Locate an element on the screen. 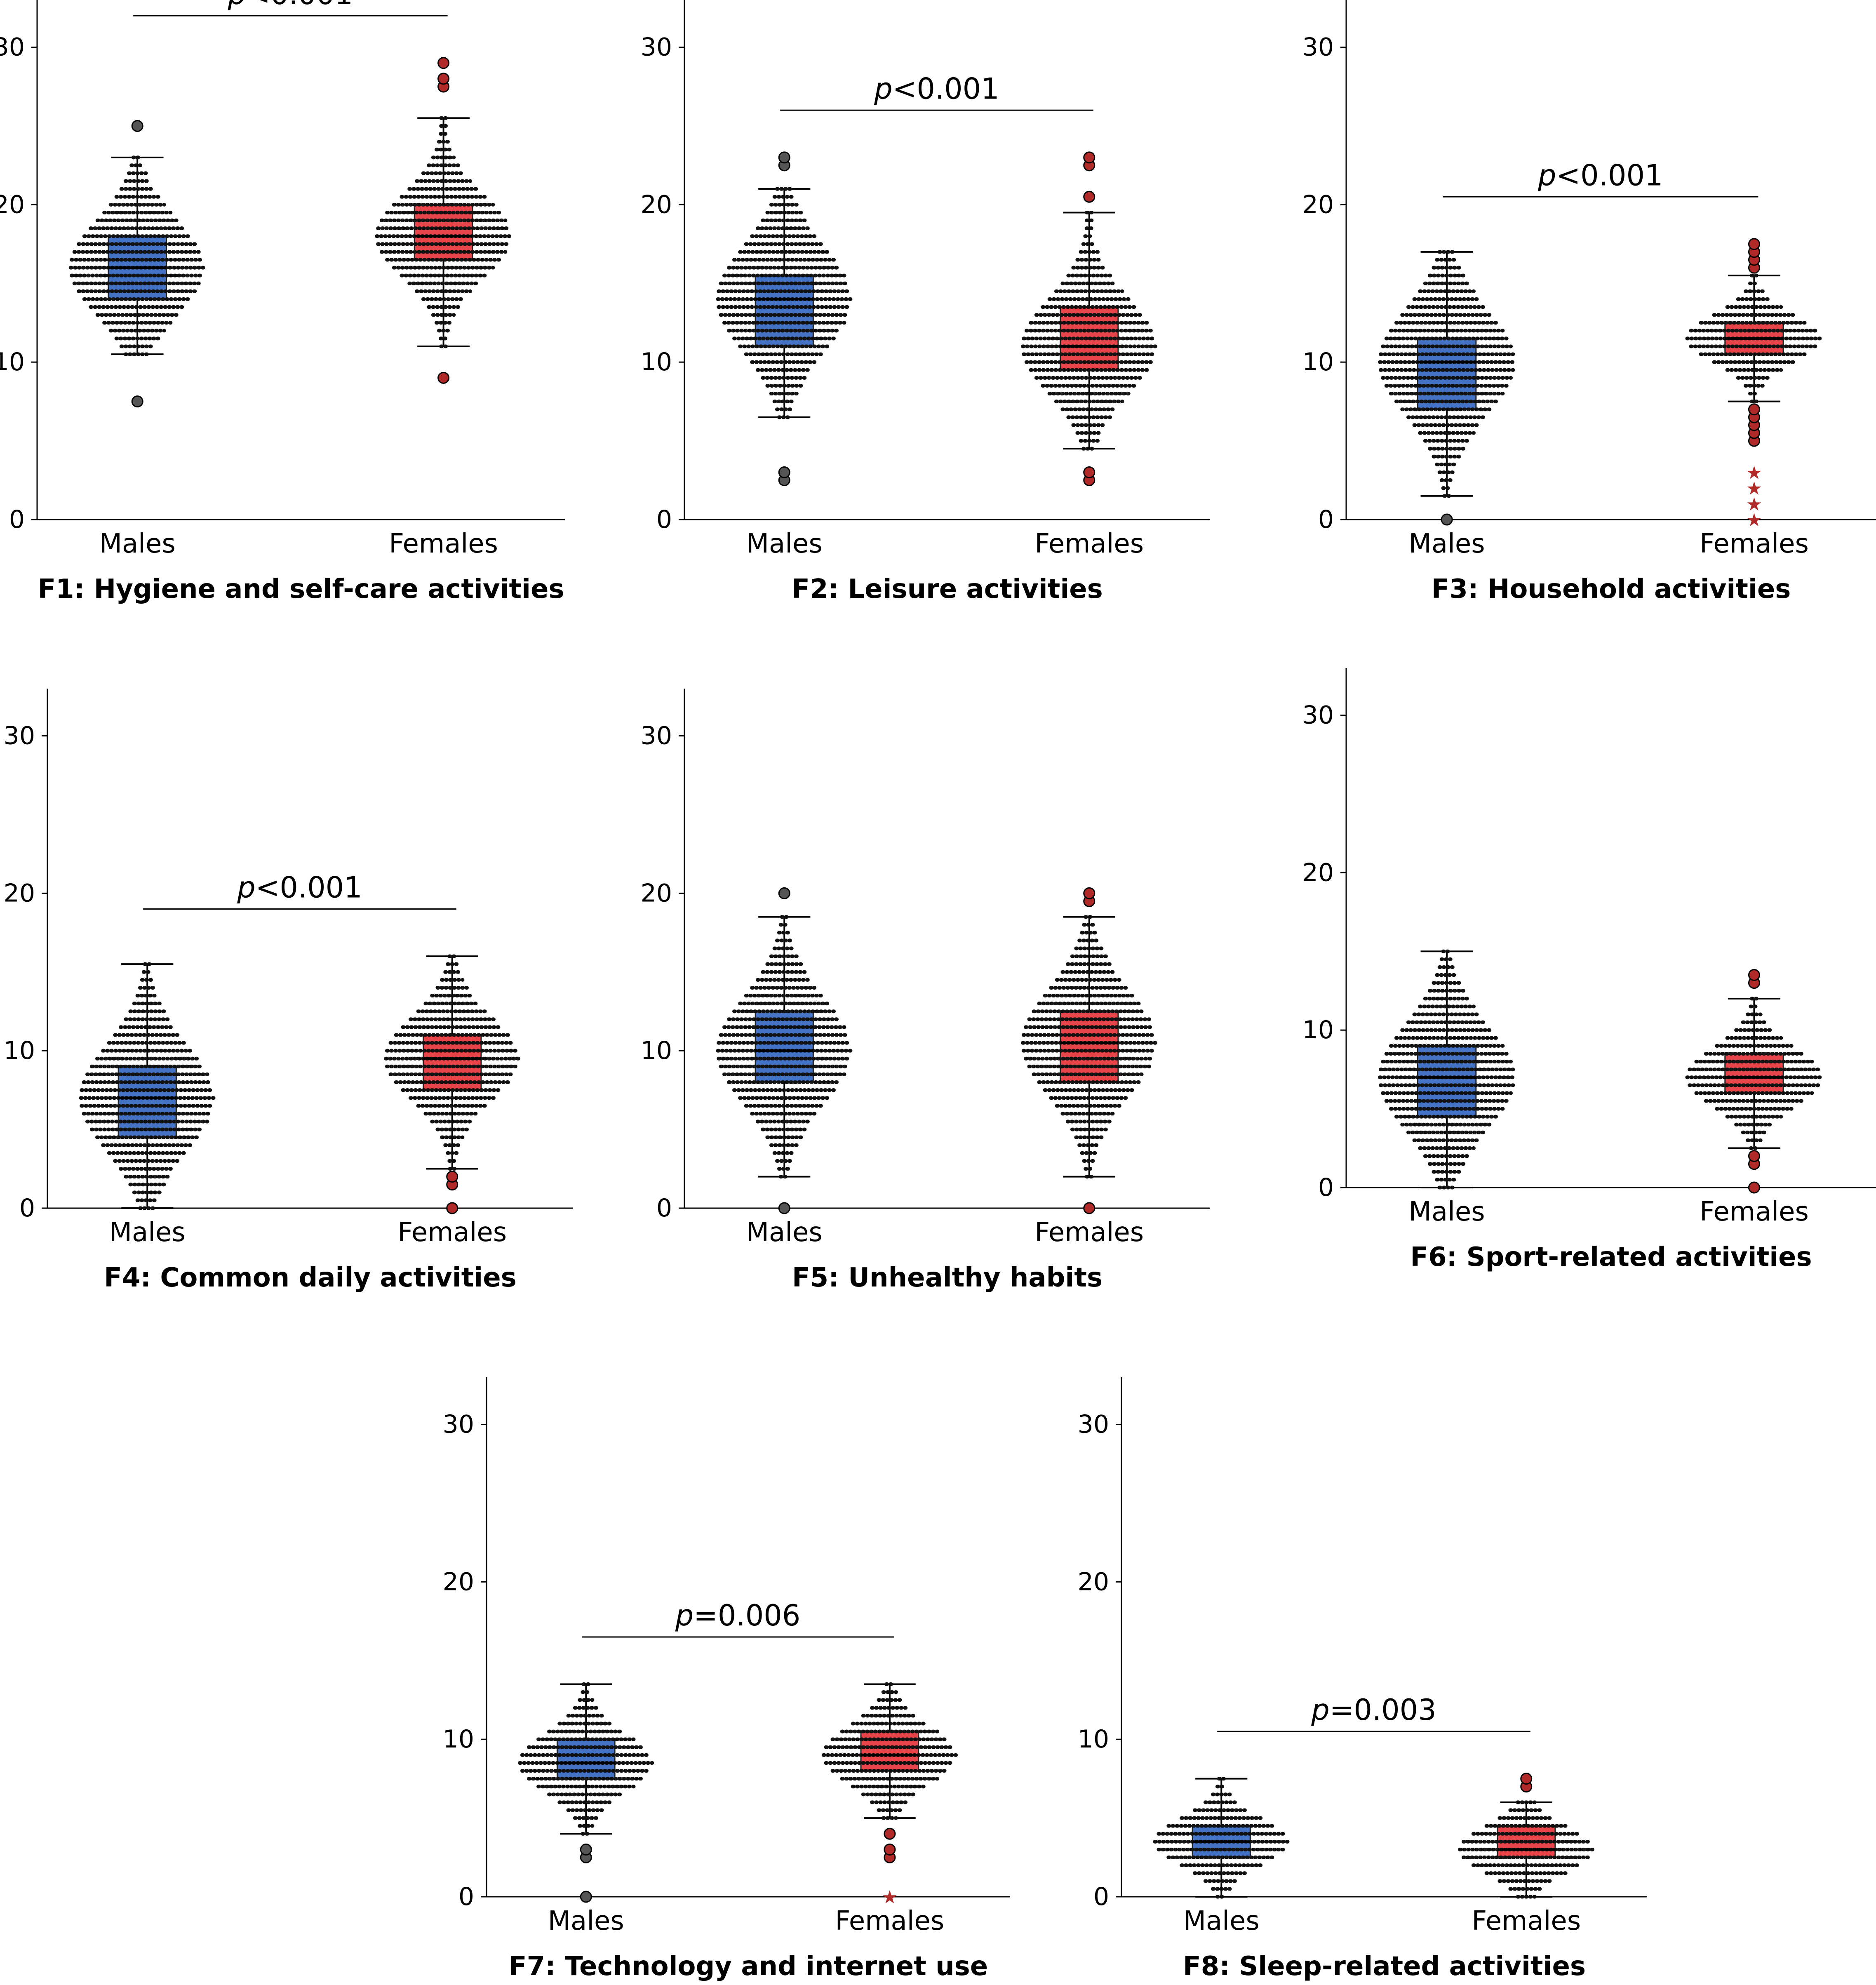 The height and width of the screenshot is (1985, 1876). panel-title: F4: Common daily activities is located at coordinates (310, 1278).